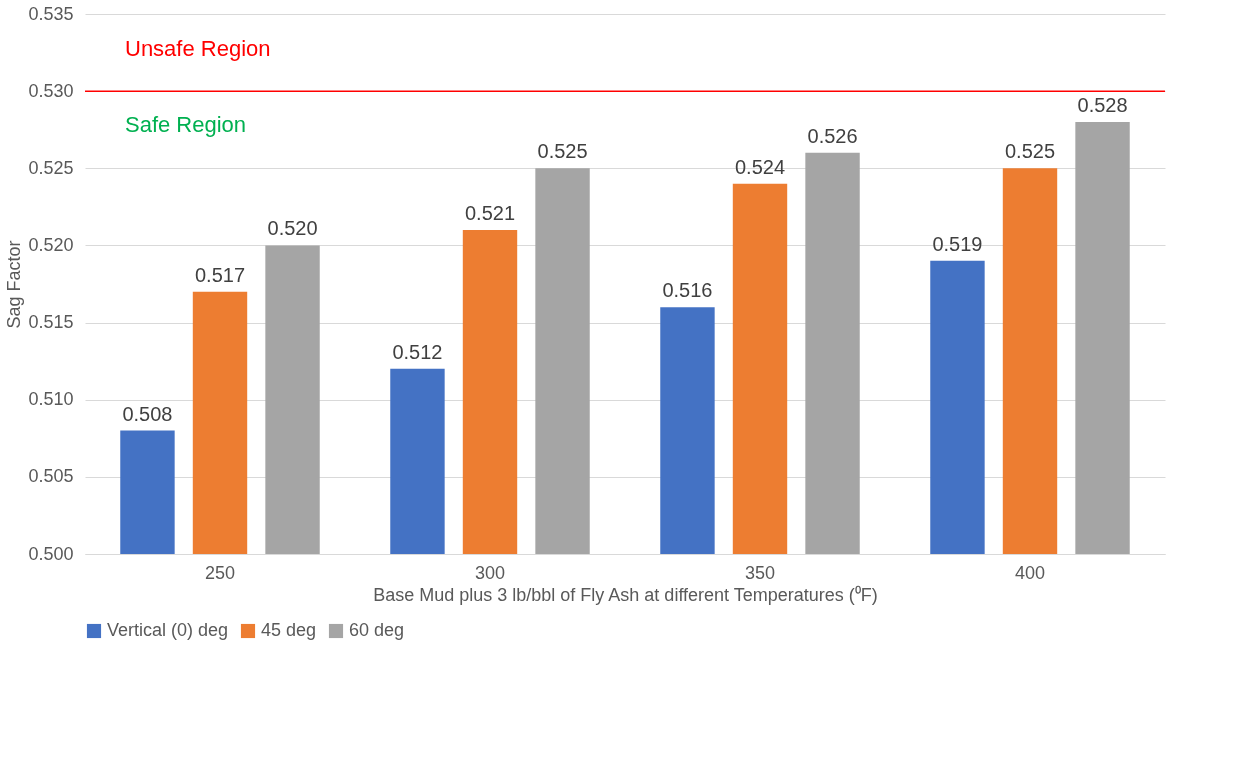 The width and height of the screenshot is (1235, 772). Describe the element at coordinates (147, 413) in the screenshot. I see `data-label: 0.508` at that location.